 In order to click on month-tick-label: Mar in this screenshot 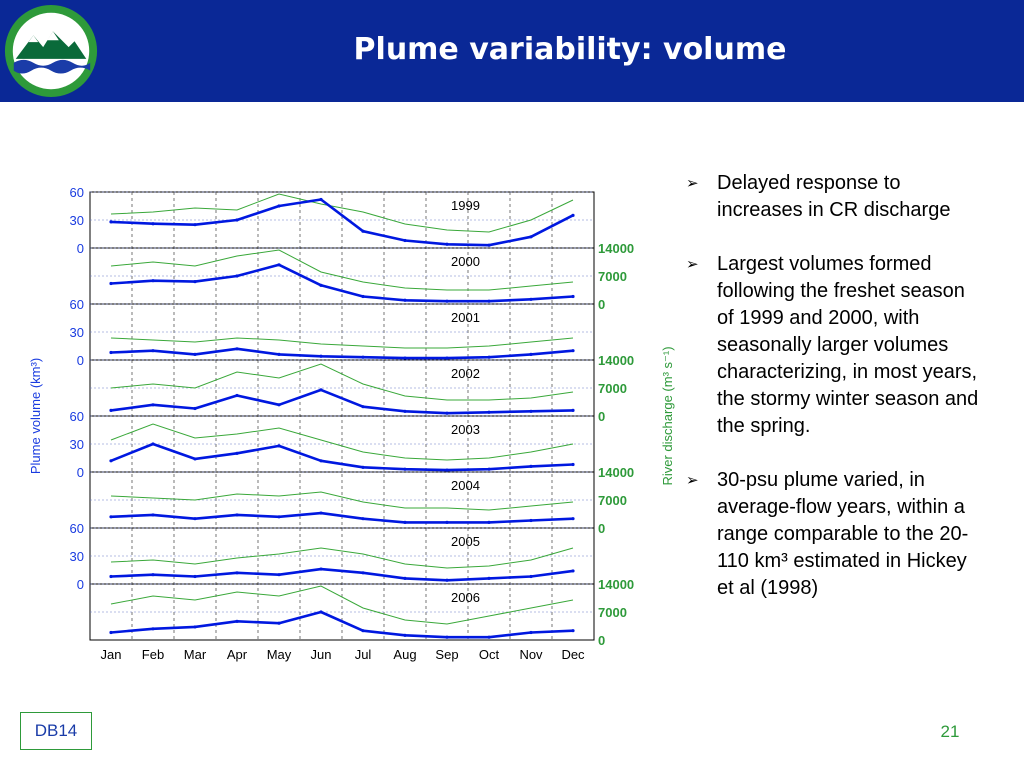, I will do `click(195, 654)`.